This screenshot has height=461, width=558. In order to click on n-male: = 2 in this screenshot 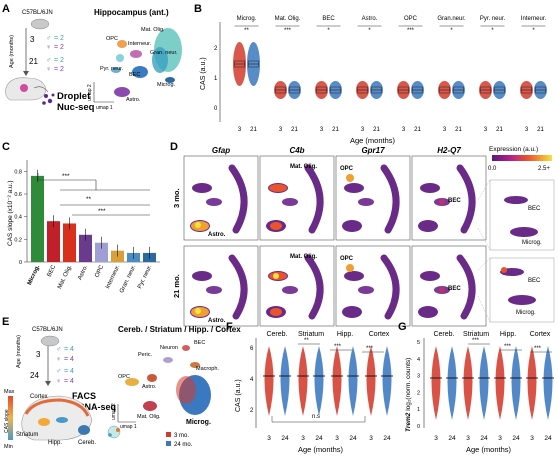, I will do `click(59, 60)`.